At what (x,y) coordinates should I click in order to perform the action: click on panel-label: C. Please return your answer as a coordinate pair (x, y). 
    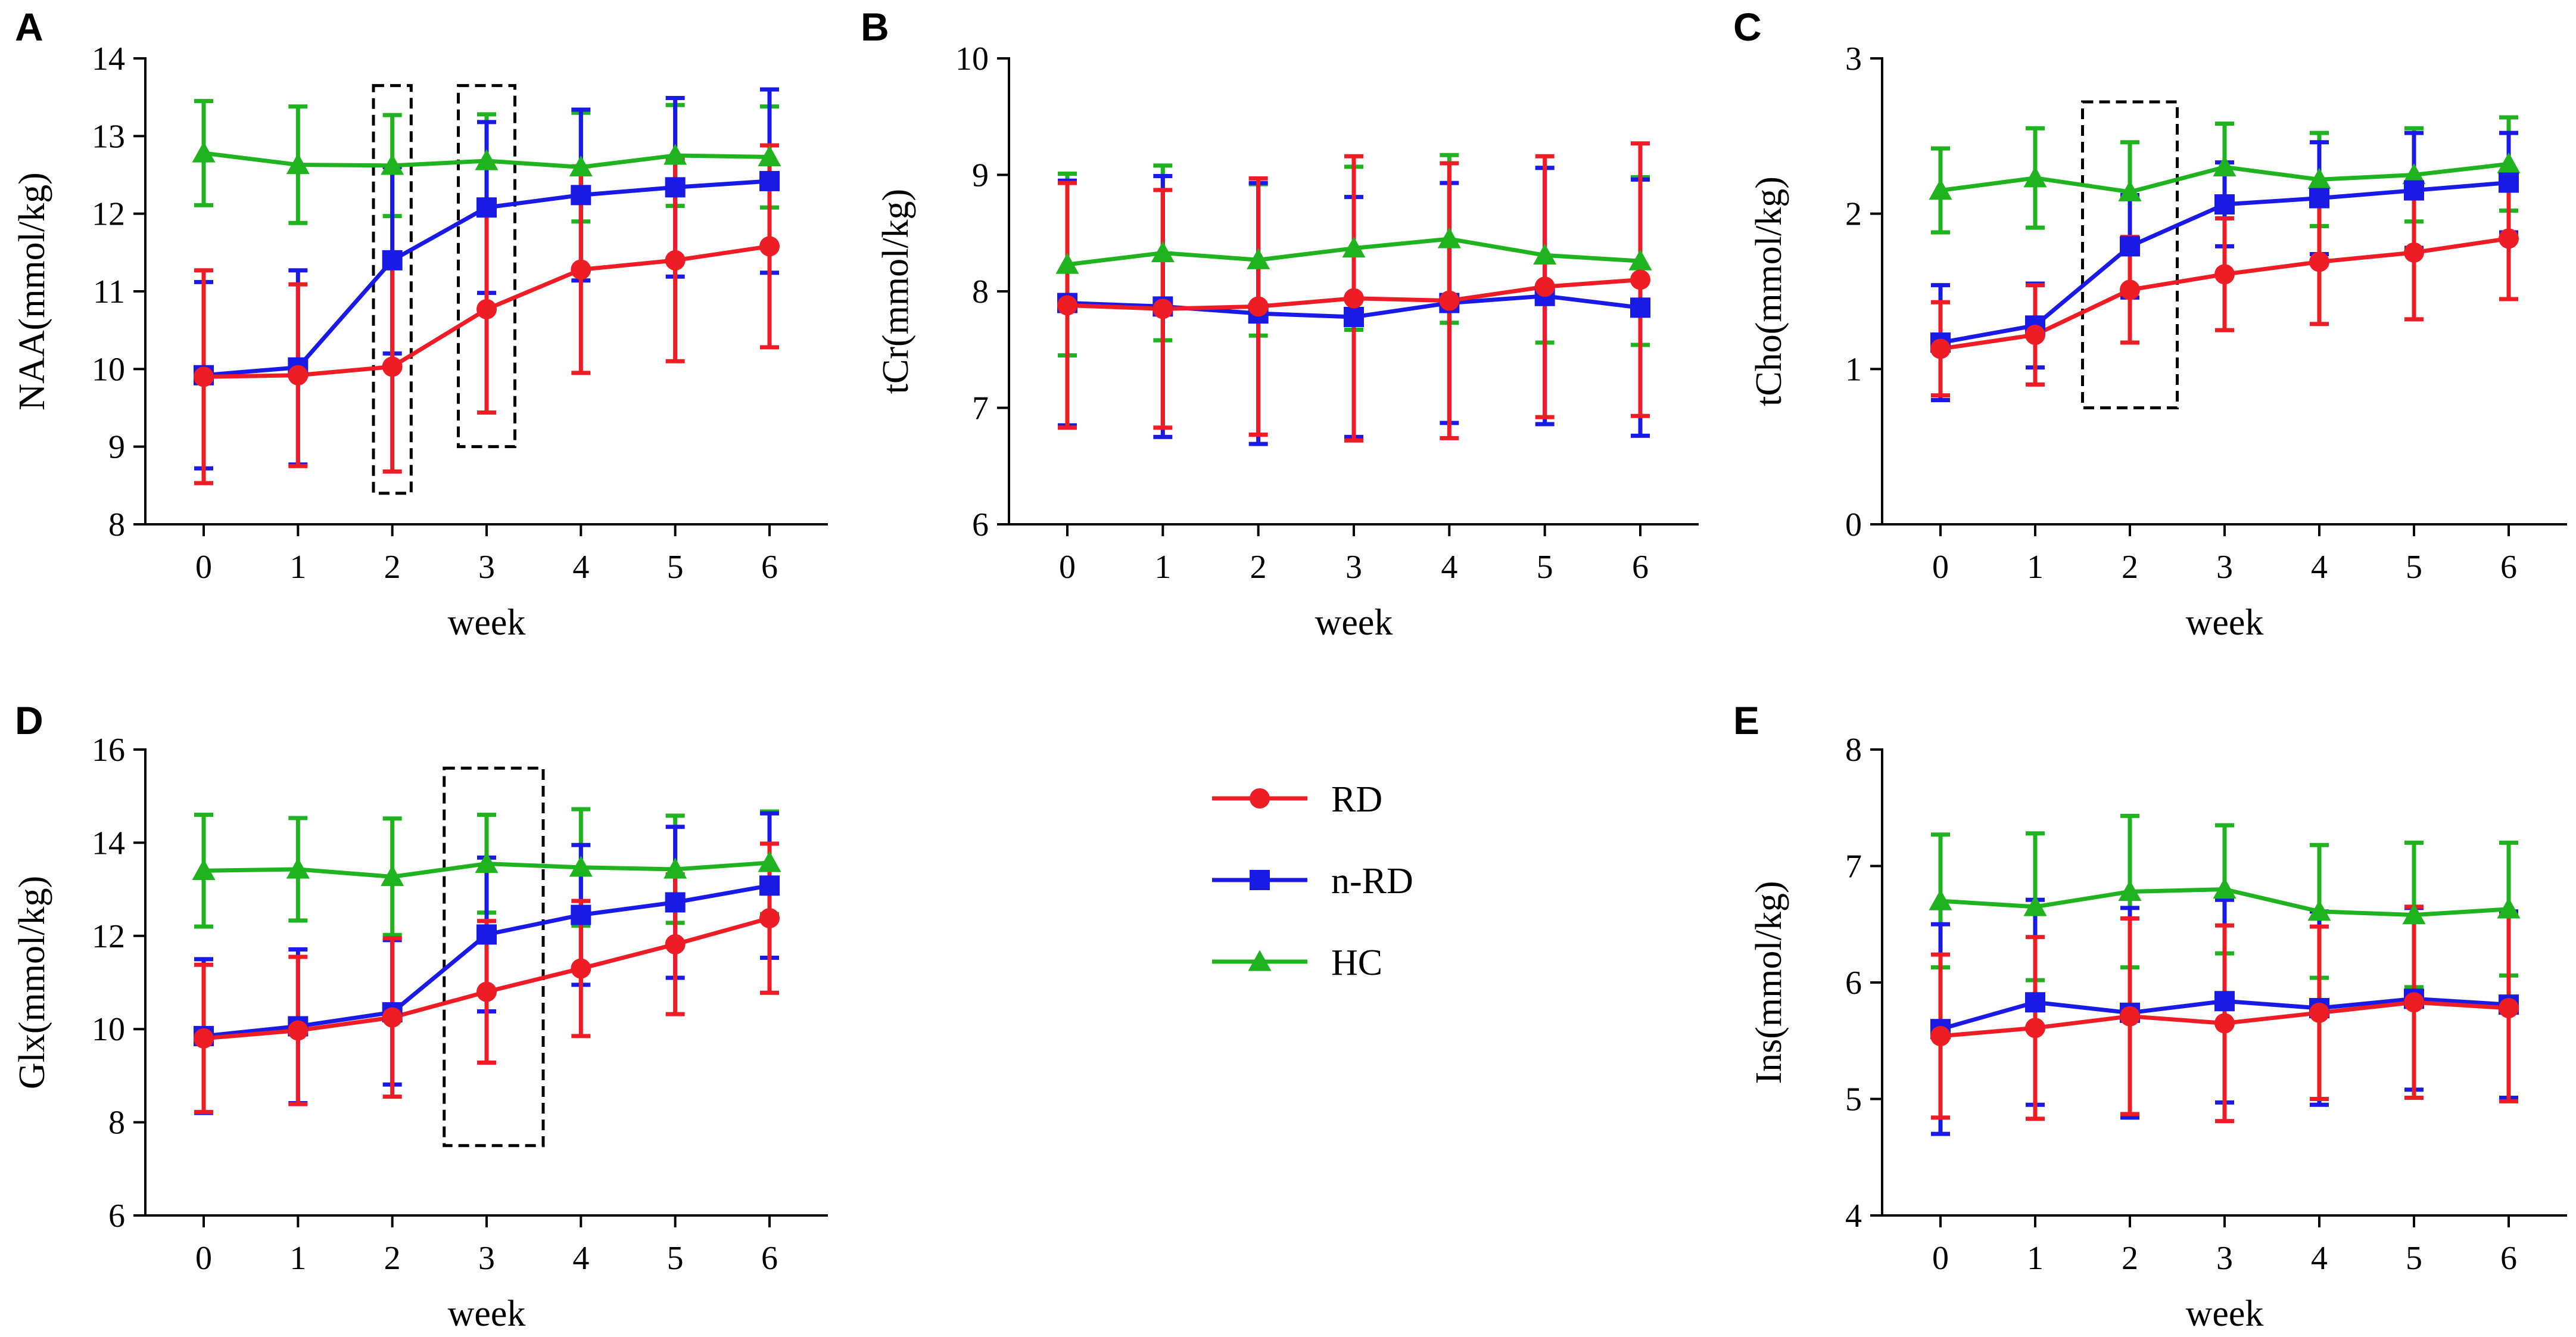
    Looking at the image, I should click on (1747, 27).